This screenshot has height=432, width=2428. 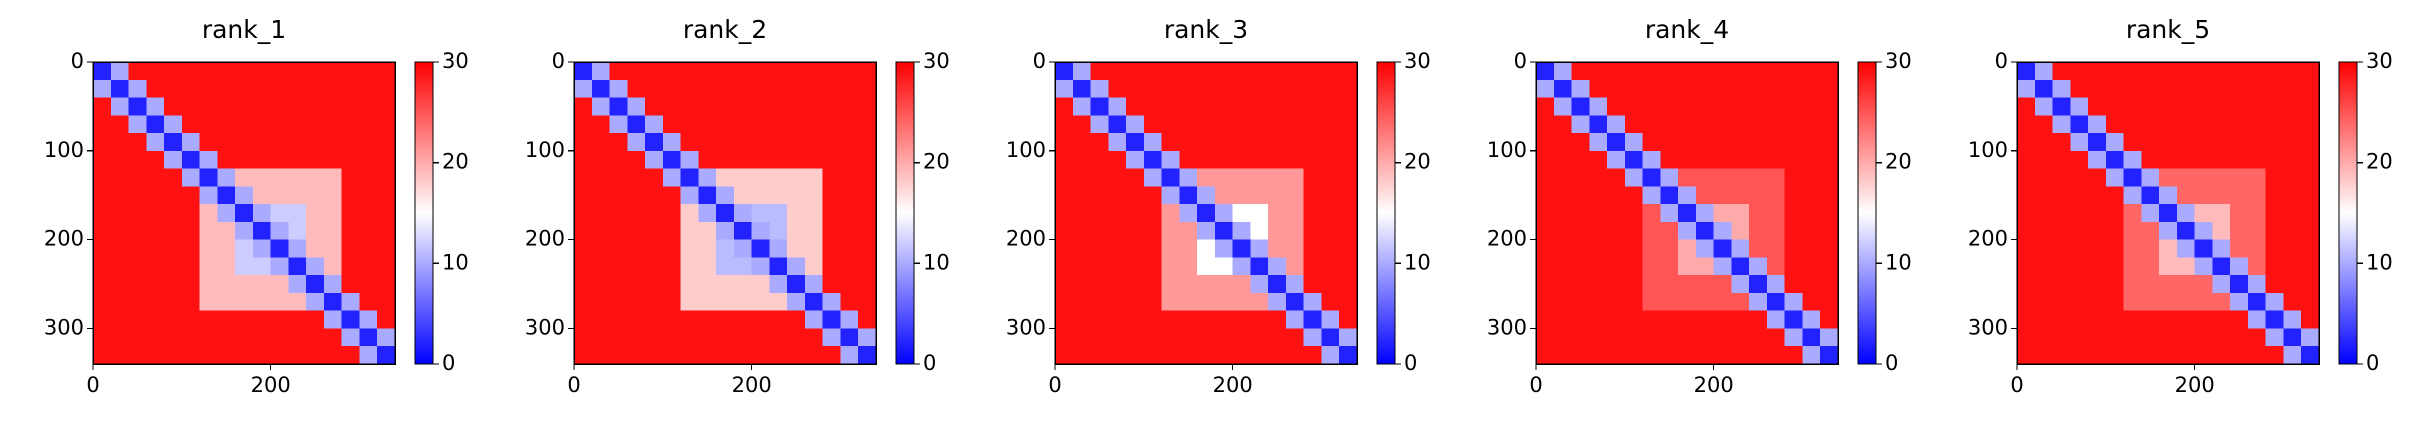 What do you see at coordinates (1898, 162) in the screenshot?
I see `colorbar-tick-label: 20` at bounding box center [1898, 162].